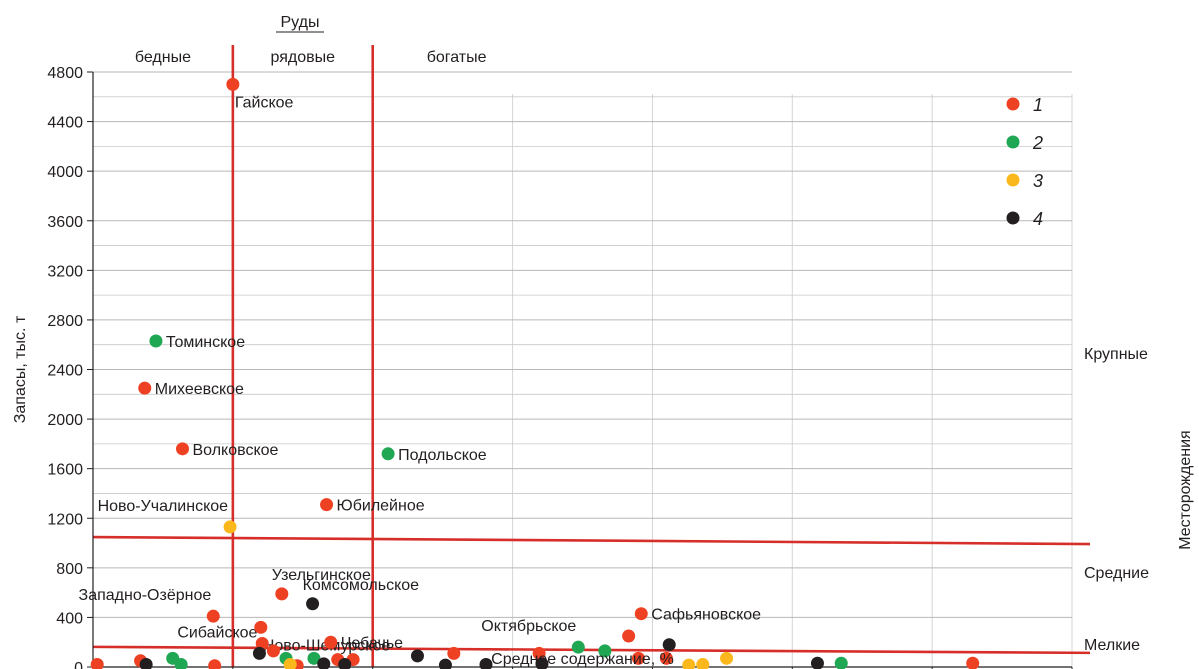  I want to click on y-axis-label: Запасы, тыс. т, so click(20, 369).